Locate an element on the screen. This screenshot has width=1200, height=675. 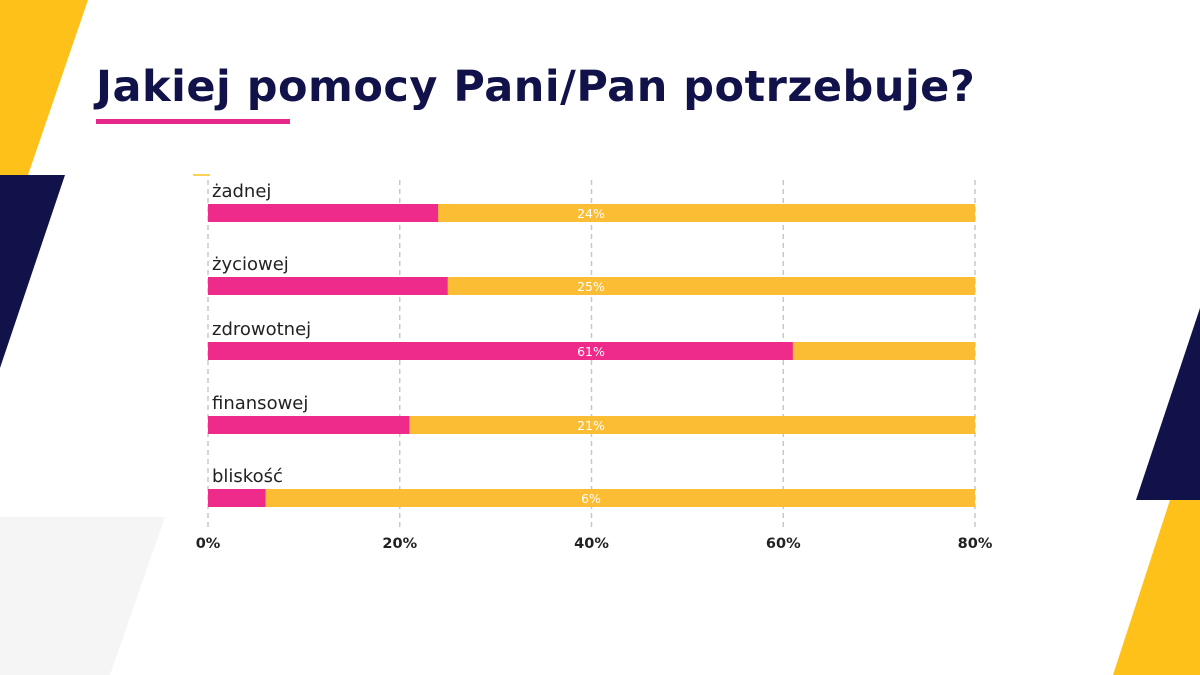
bottom-right-yellow-shape is located at coordinates (1156, 587).